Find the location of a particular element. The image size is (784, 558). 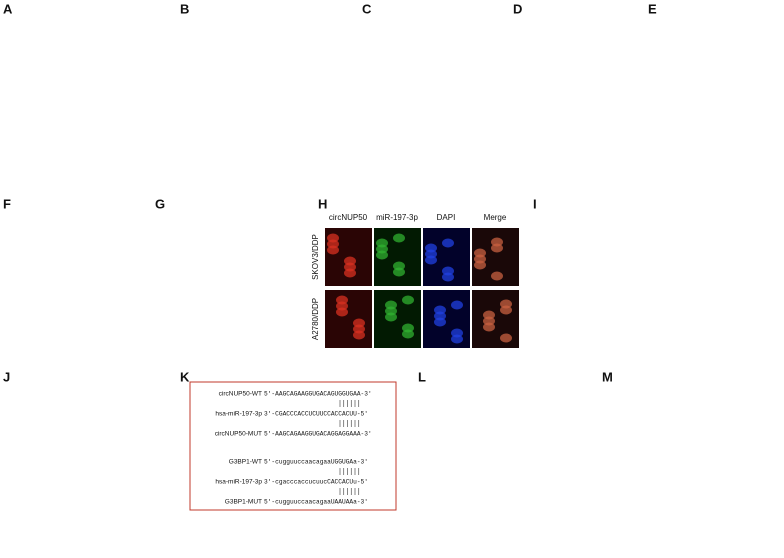

column-label: Merge is located at coordinates (495, 217).